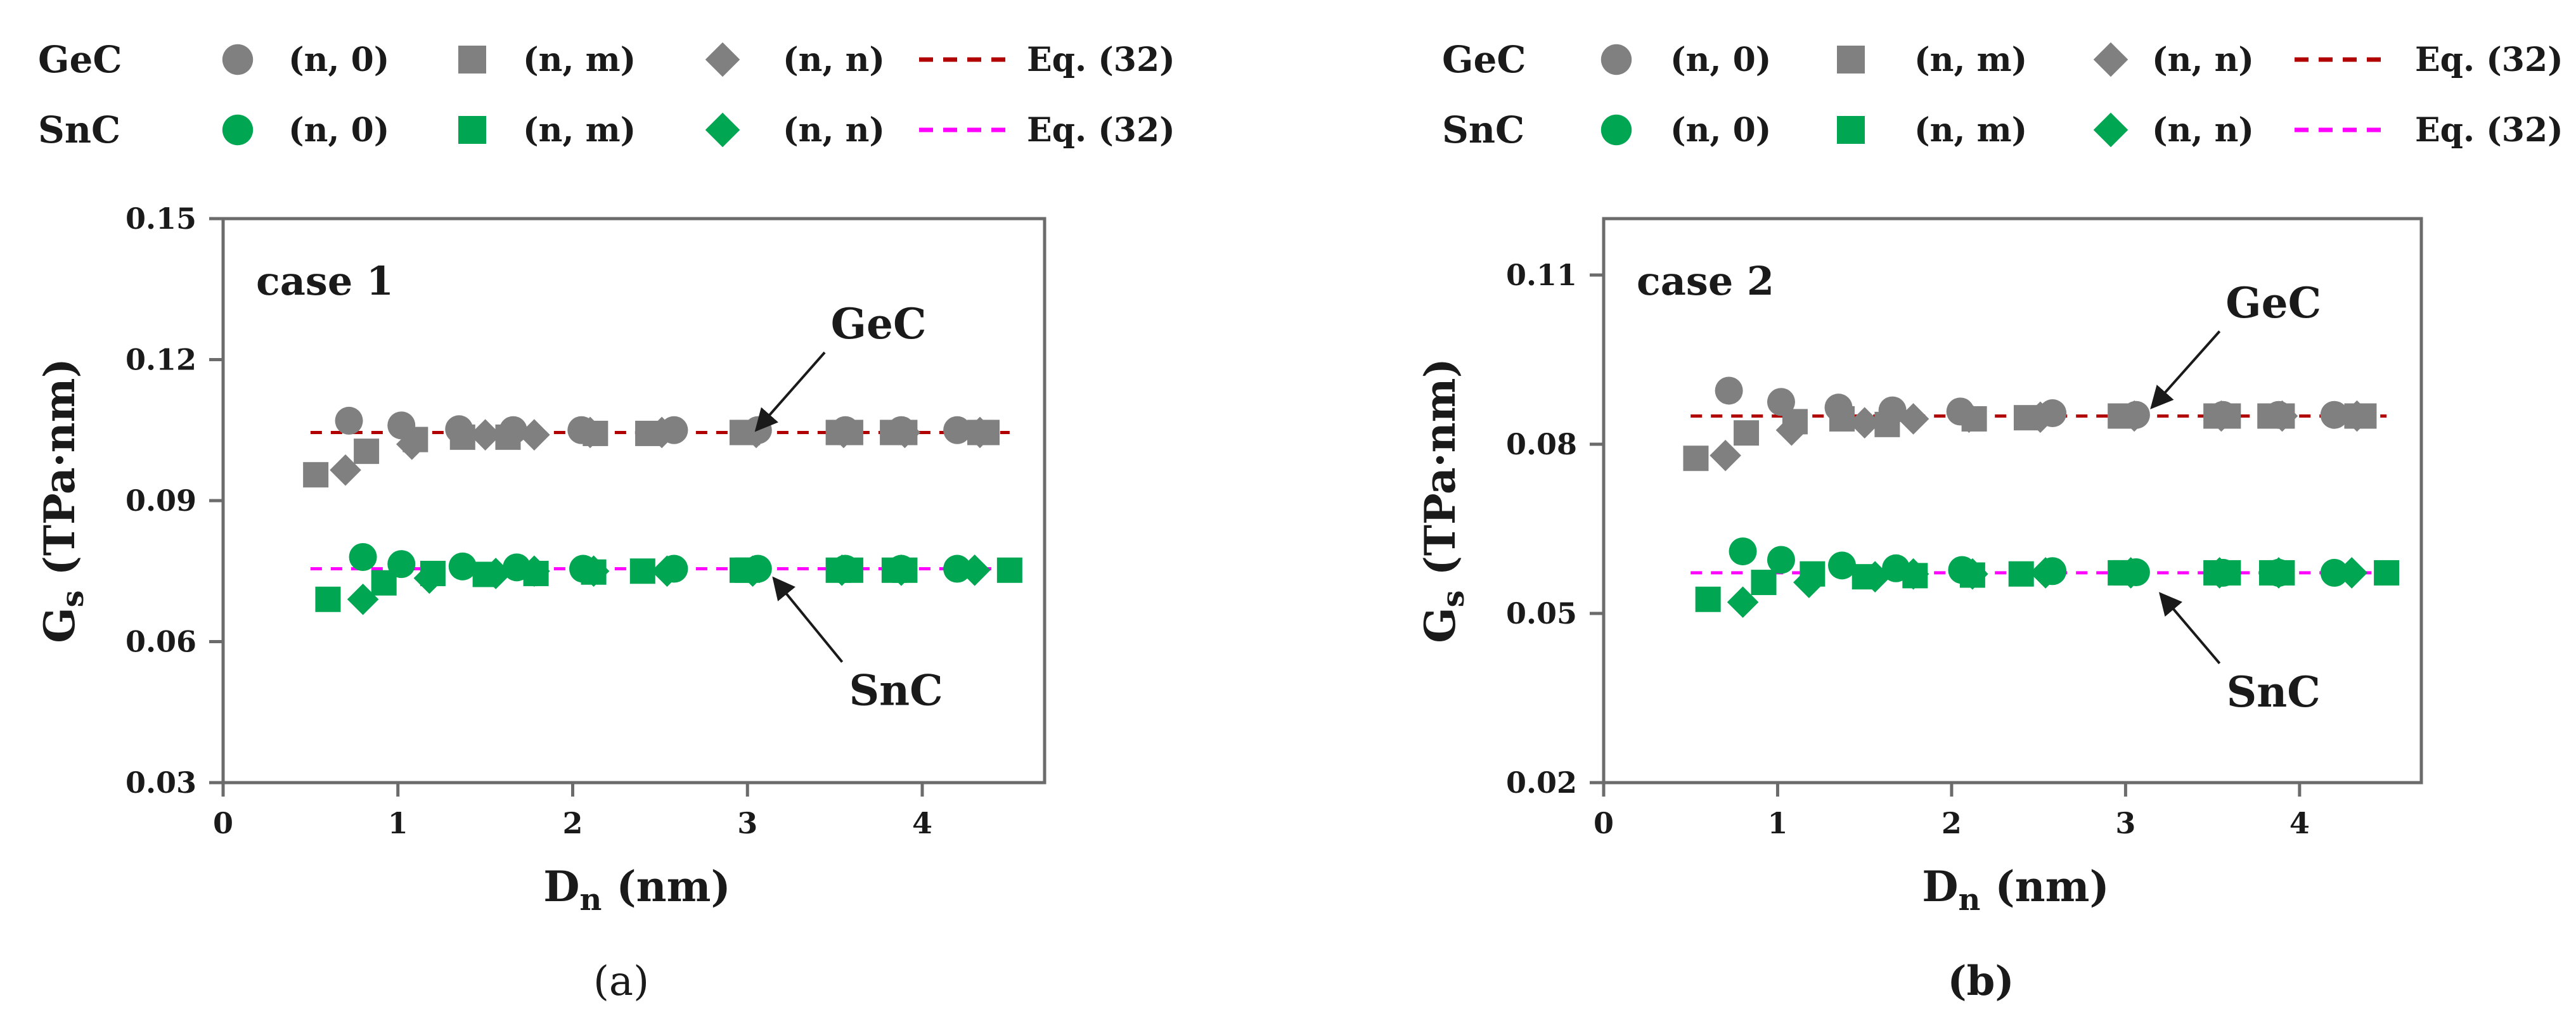 The height and width of the screenshot is (1019, 2576). What do you see at coordinates (325, 281) in the screenshot?
I see `case-label: case 1` at bounding box center [325, 281].